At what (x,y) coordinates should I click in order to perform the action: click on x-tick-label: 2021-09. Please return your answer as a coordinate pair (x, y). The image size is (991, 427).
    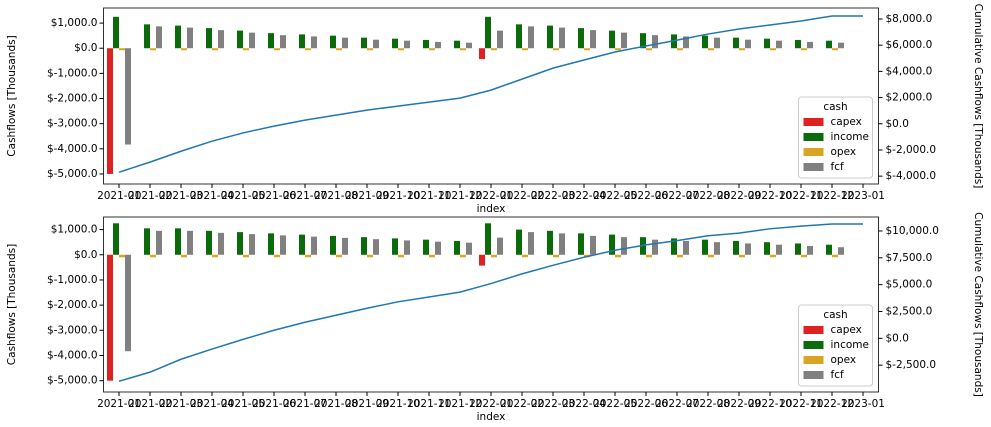
    Looking at the image, I should click on (367, 404).